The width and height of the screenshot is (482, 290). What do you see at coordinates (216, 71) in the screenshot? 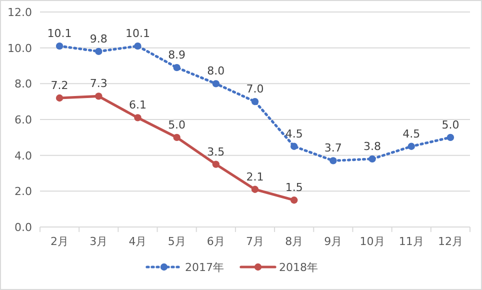
I see `data-label: 8.0` at bounding box center [216, 71].